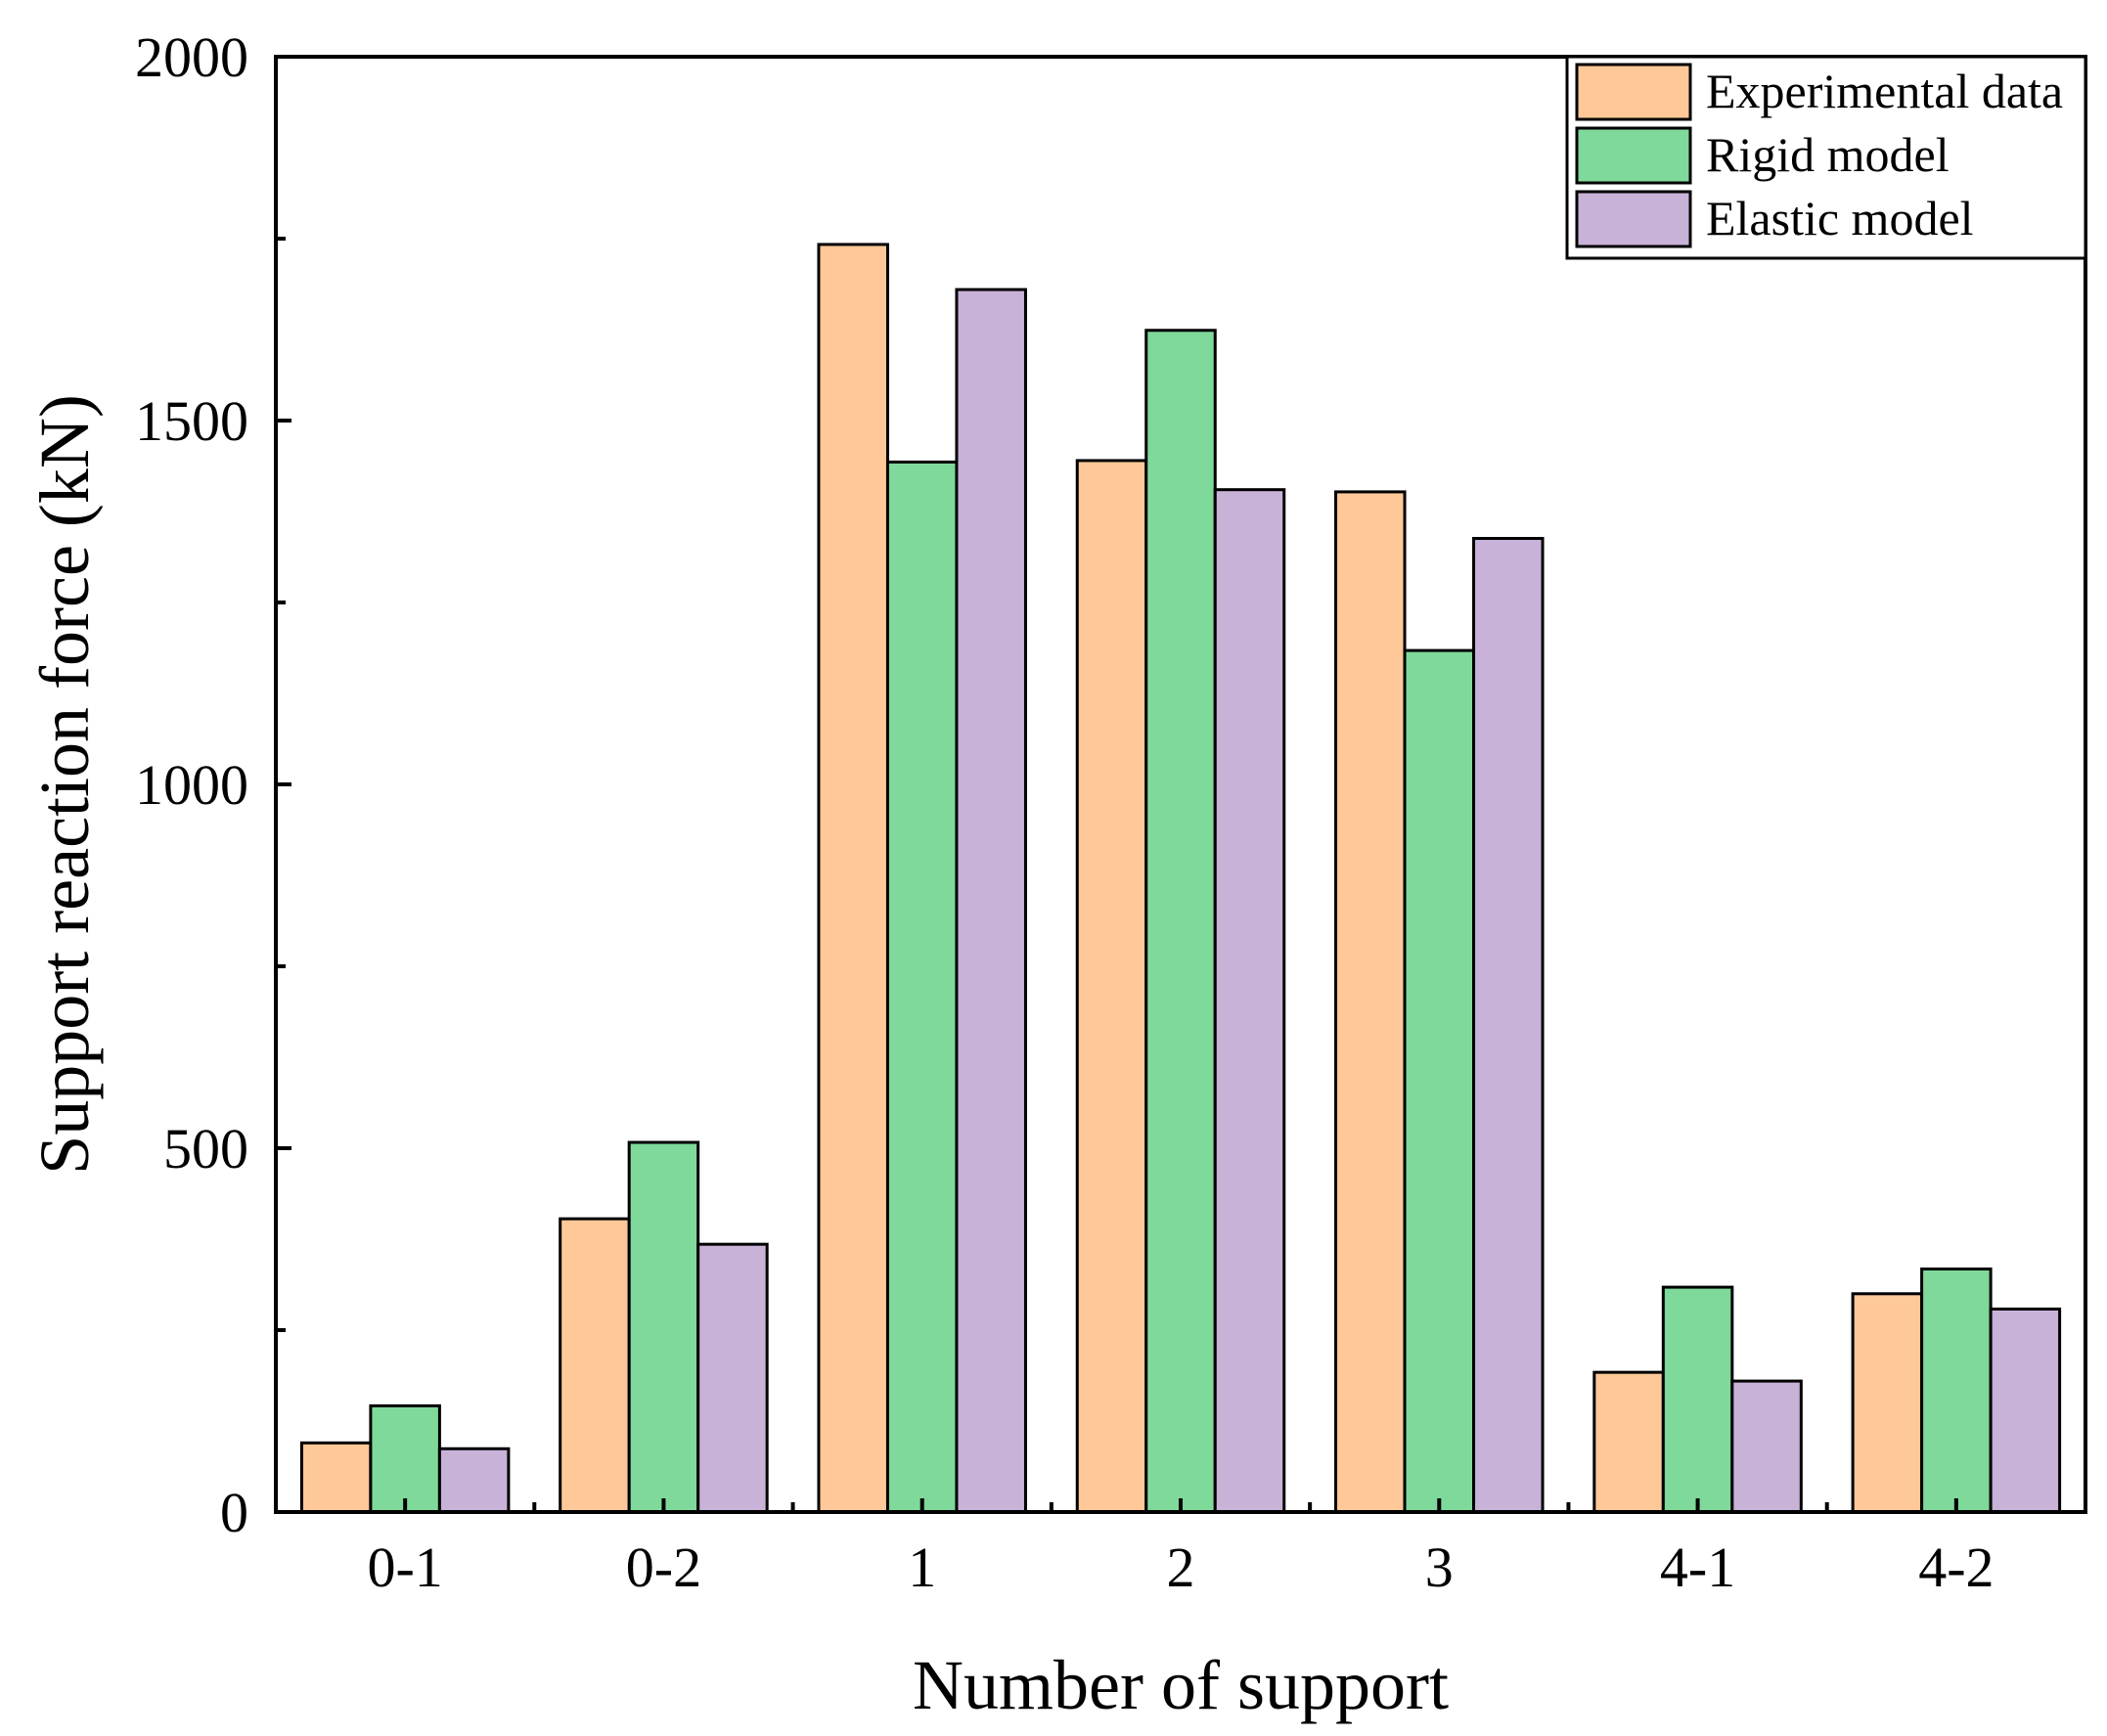  Describe the element at coordinates (191, 785) in the screenshot. I see `y-tick-label: 1000` at that location.